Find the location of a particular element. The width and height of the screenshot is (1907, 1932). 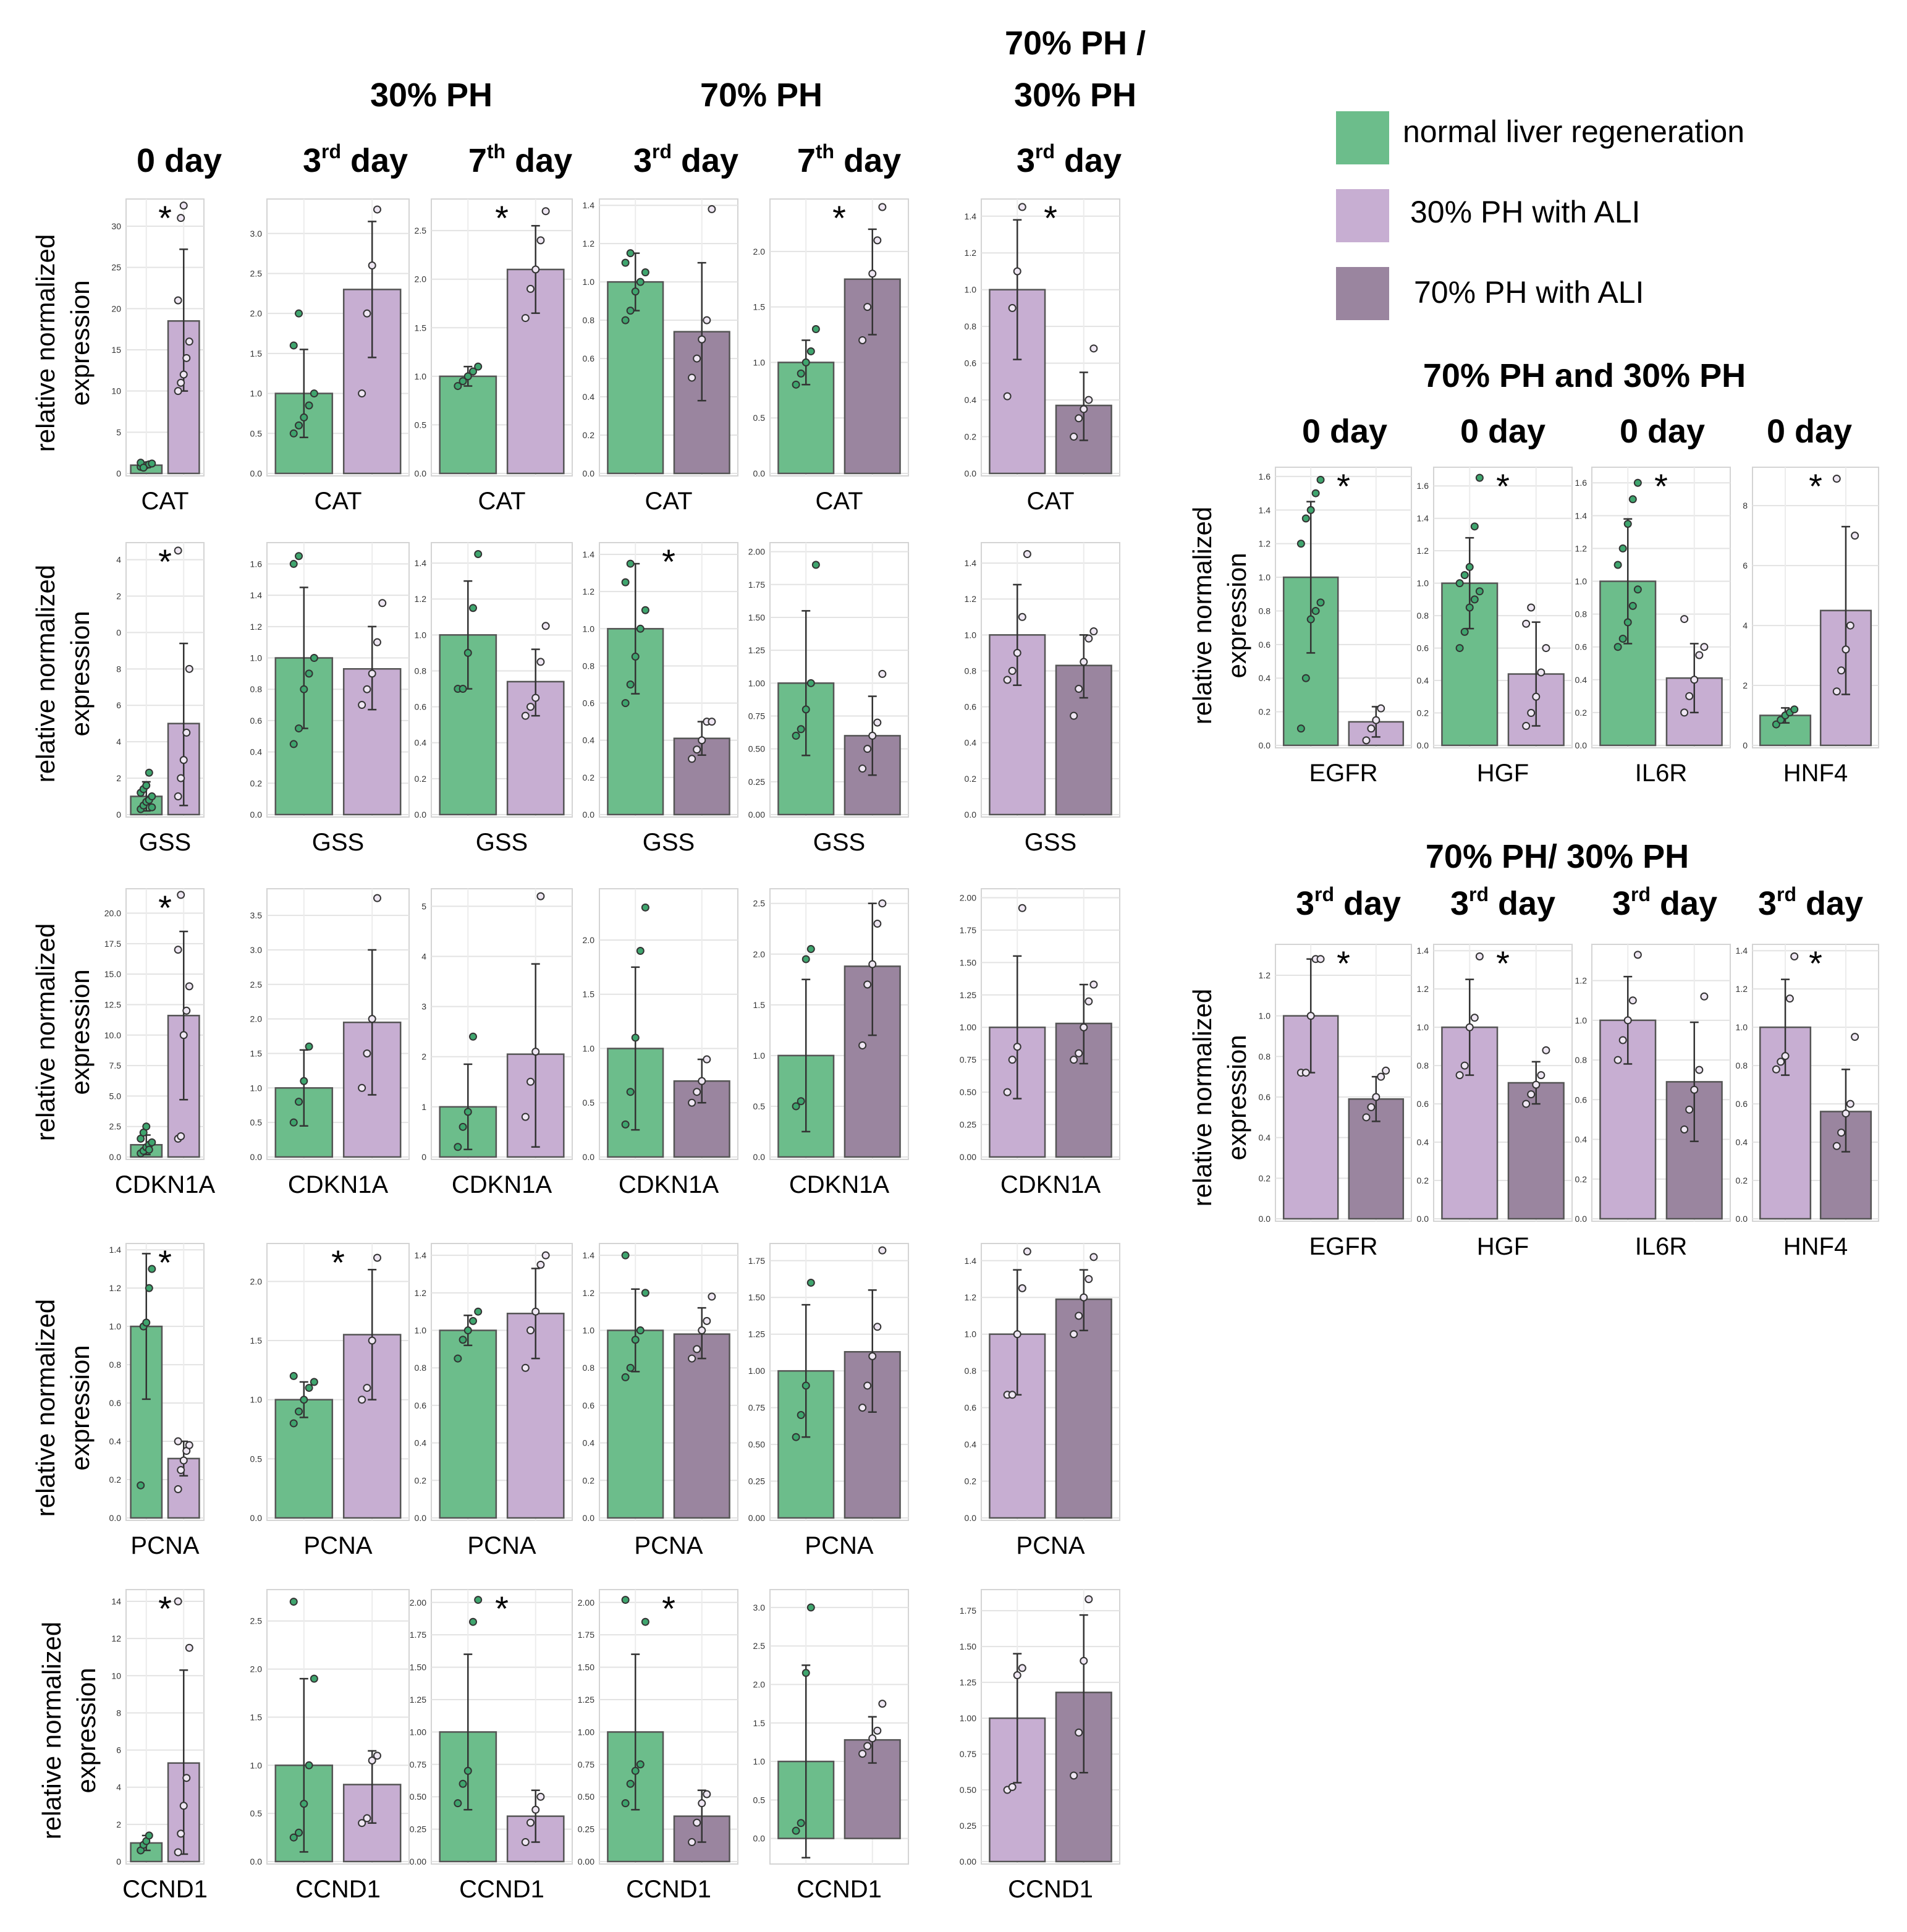

day-header-70ph-7d: 7th day is located at coordinates (849, 159).